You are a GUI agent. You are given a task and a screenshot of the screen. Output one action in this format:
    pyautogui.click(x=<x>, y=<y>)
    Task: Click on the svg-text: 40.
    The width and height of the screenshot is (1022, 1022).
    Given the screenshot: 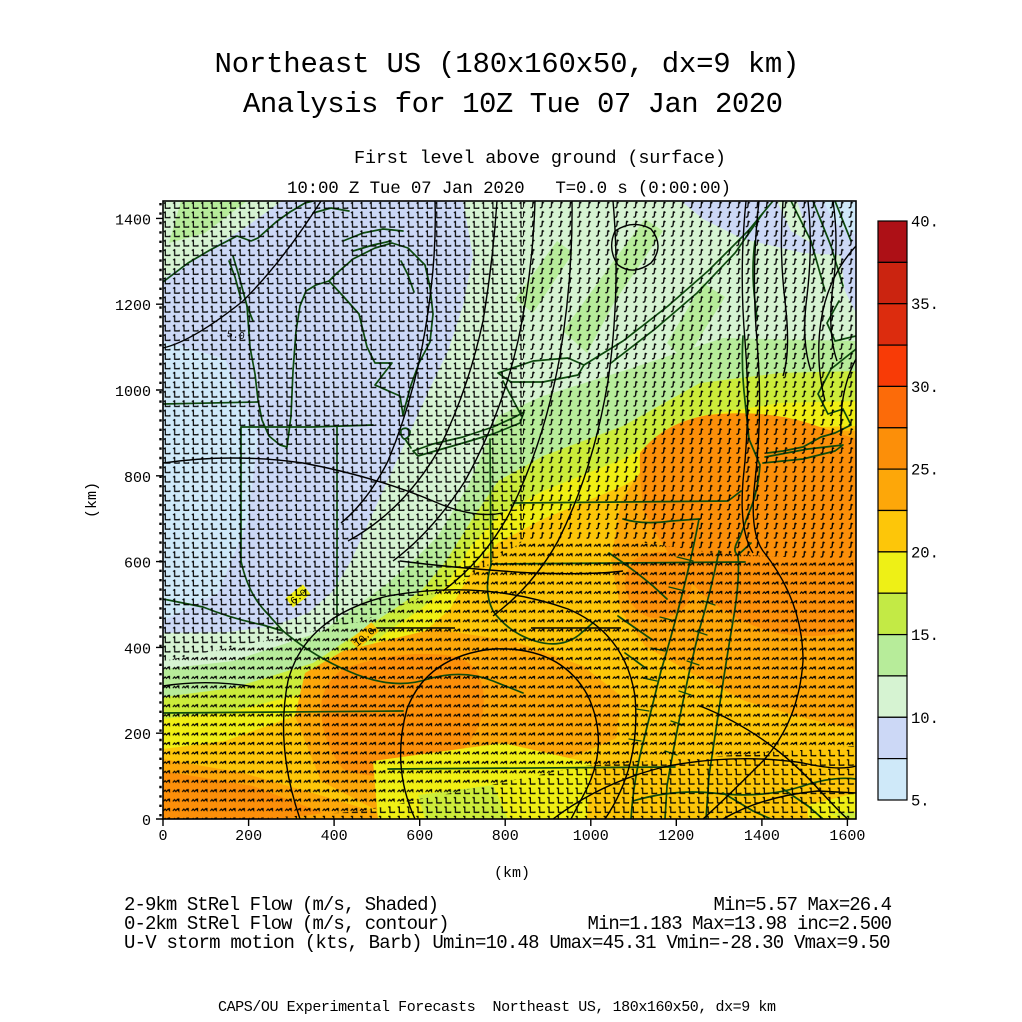 What is the action you would take?
    pyautogui.click(x=925, y=223)
    